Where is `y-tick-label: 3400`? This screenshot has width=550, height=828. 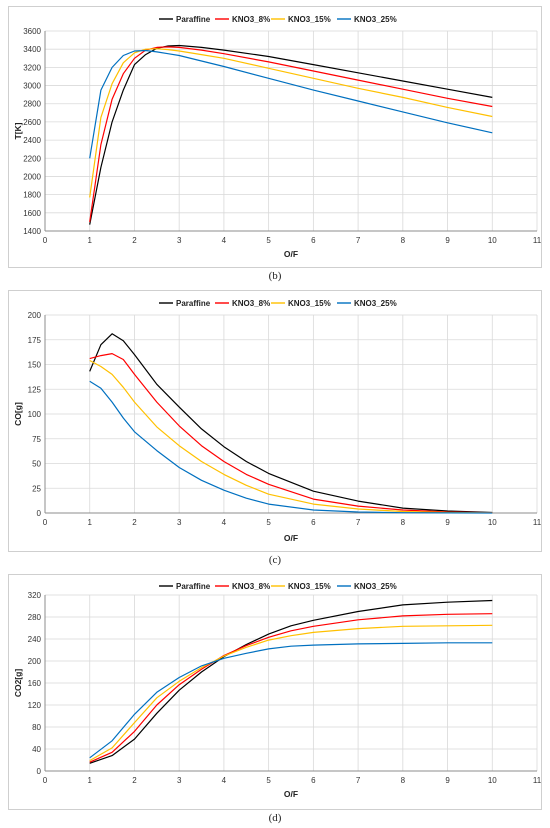
y-tick-label: 3400 is located at coordinates (32, 49).